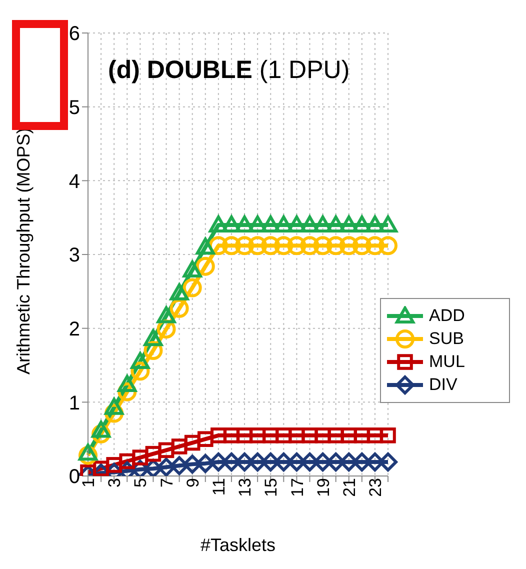 This screenshot has height=569, width=526. Describe the element at coordinates (376, 487) in the screenshot. I see `x-tick-label: 23` at that location.